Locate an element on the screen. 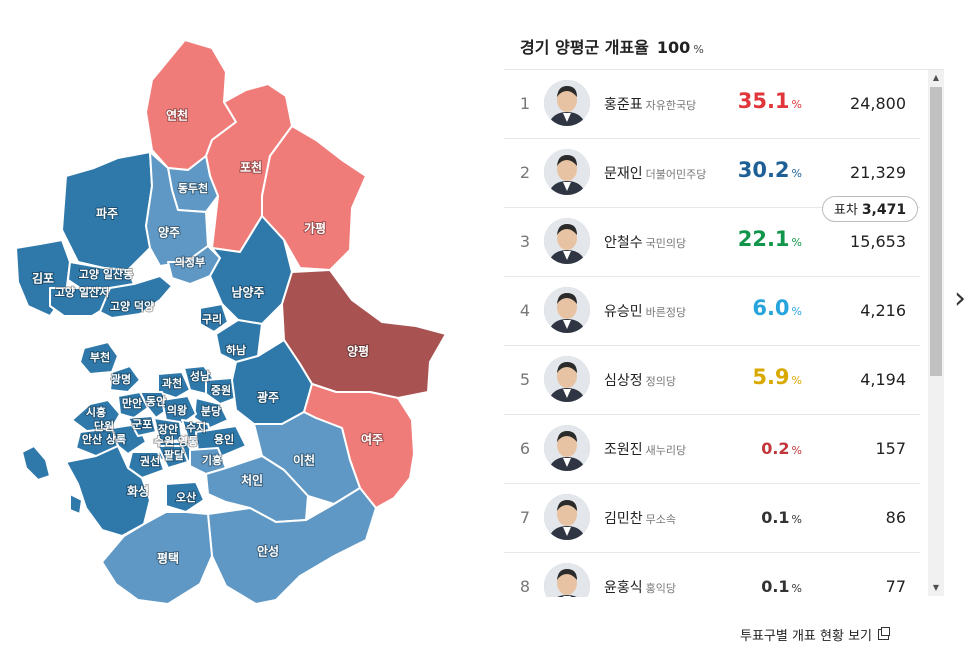 Image resolution: width=974 pixels, height=663 pixels. region-동안 is located at coordinates (155, 405).